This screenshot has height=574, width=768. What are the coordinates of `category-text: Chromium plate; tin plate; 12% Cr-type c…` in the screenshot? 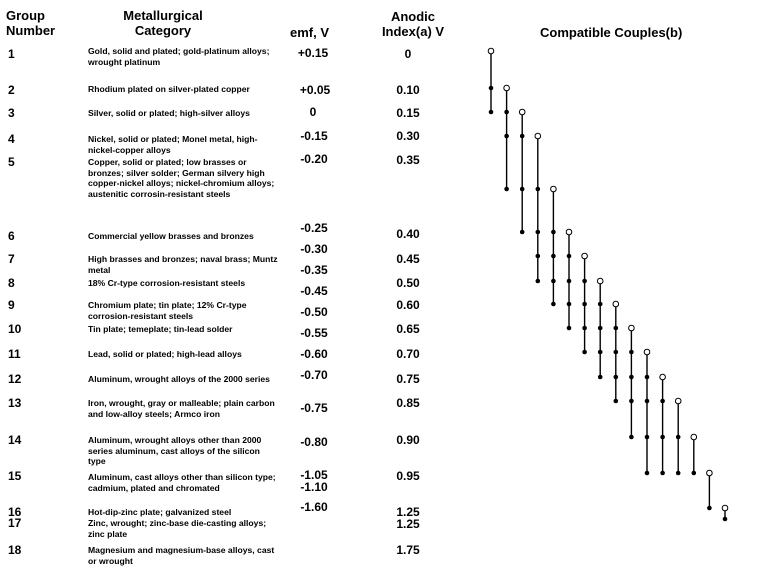 It's located at (167, 310).